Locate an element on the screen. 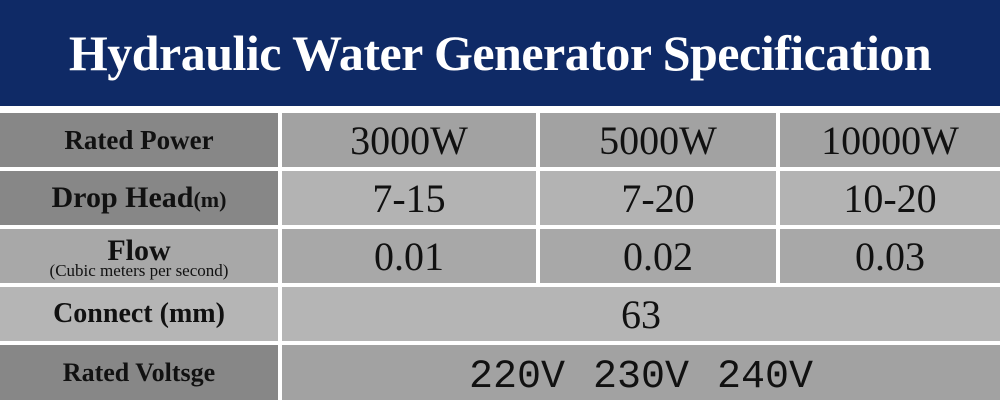  voltage: 220V is located at coordinates (516, 377).